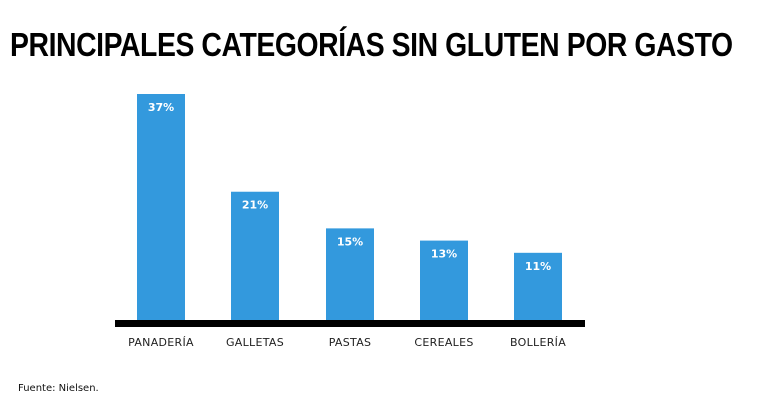 This screenshot has width=770, height=407. I want to click on value-label: 13%, so click(444, 254).